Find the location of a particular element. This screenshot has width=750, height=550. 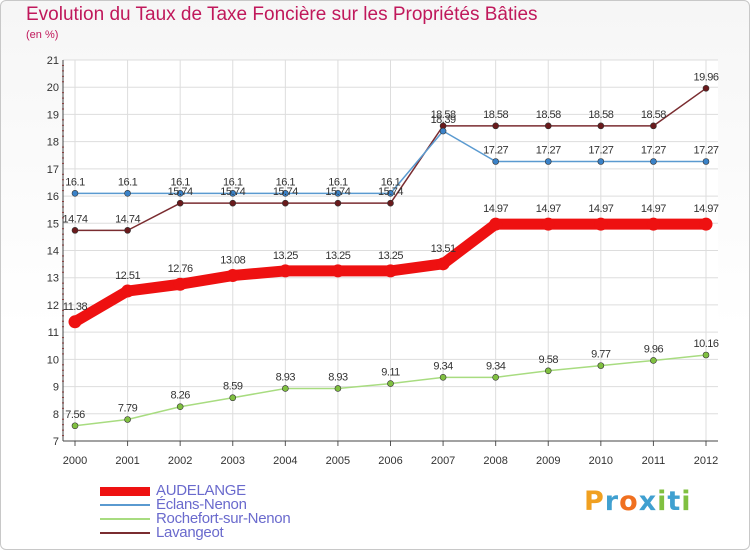

data-label: 8.26 is located at coordinates (180, 396).